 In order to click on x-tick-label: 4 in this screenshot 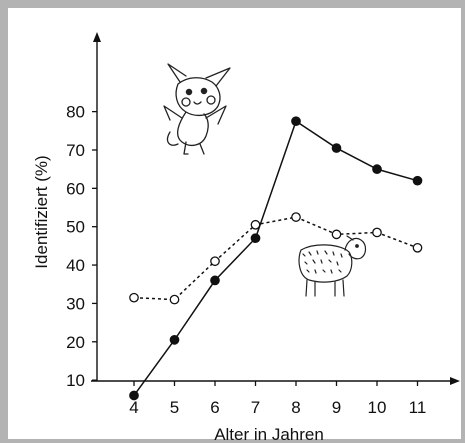, I will do `click(133, 407)`.